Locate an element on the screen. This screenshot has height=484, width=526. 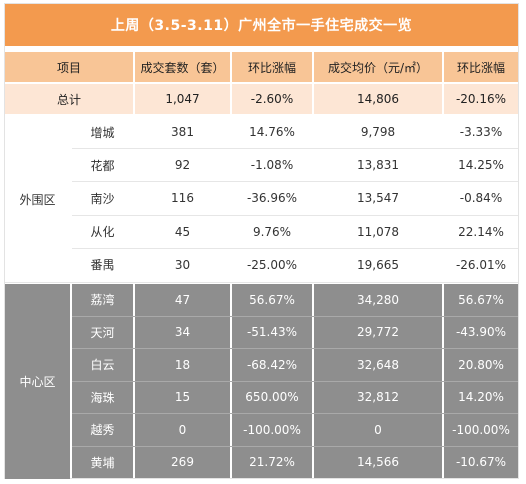
price-cell: 14,566 is located at coordinates (378, 462).